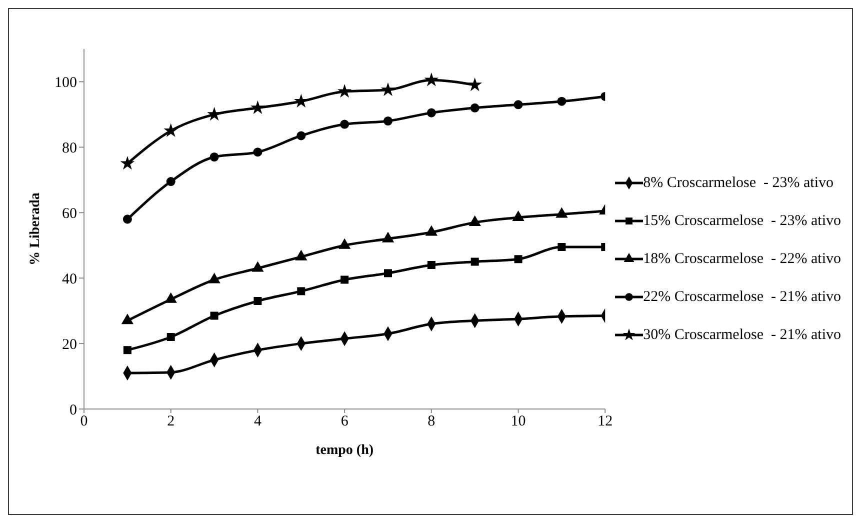  I want to click on y-tick-label: 40, so click(69, 279).